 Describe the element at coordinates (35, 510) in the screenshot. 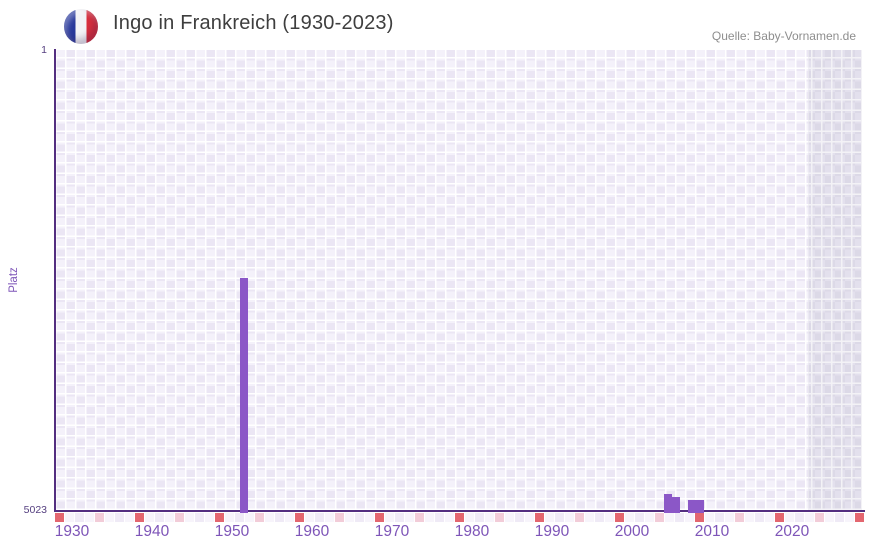

I see `y-tick-min: 5023` at that location.